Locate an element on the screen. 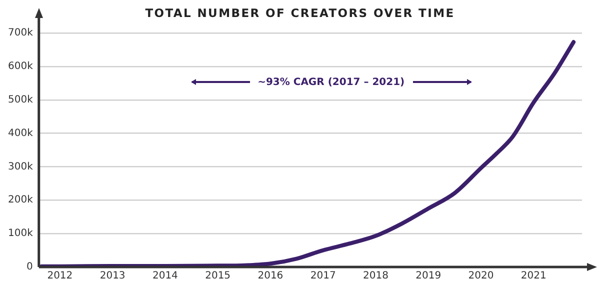  x-tick-label: 2017 is located at coordinates (323, 276).